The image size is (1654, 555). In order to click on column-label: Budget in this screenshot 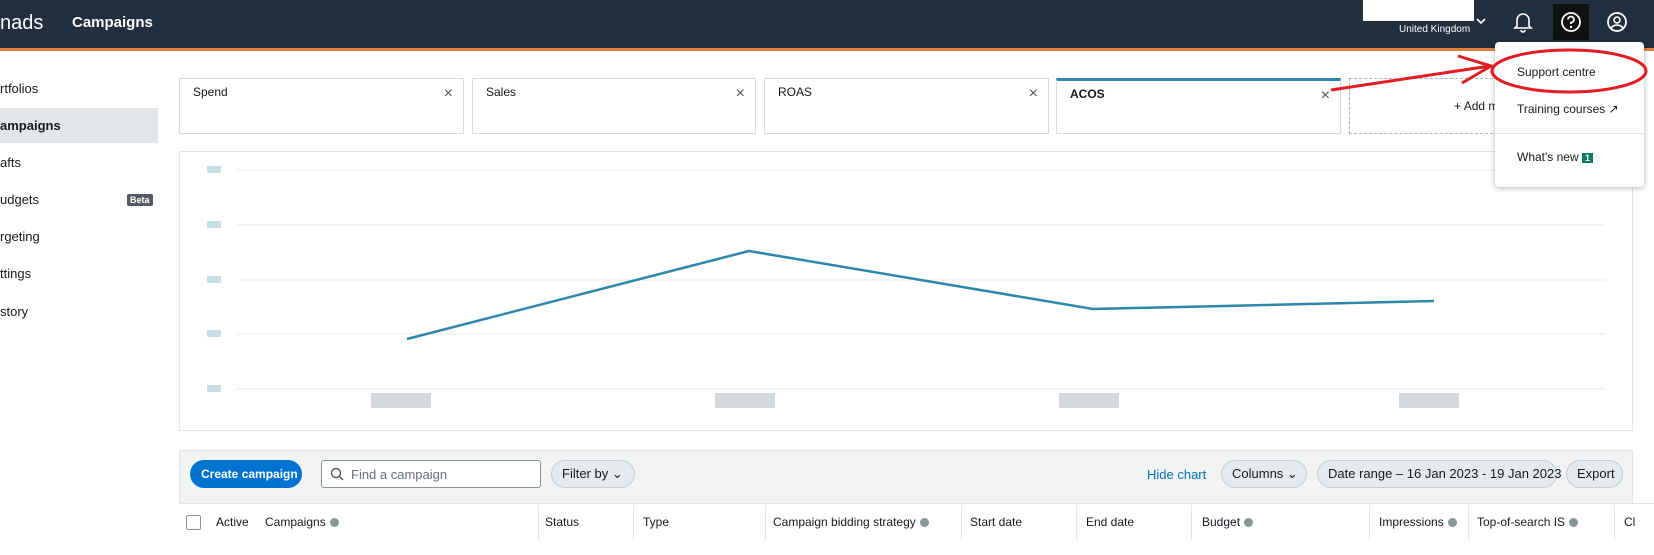, I will do `click(1221, 522)`.